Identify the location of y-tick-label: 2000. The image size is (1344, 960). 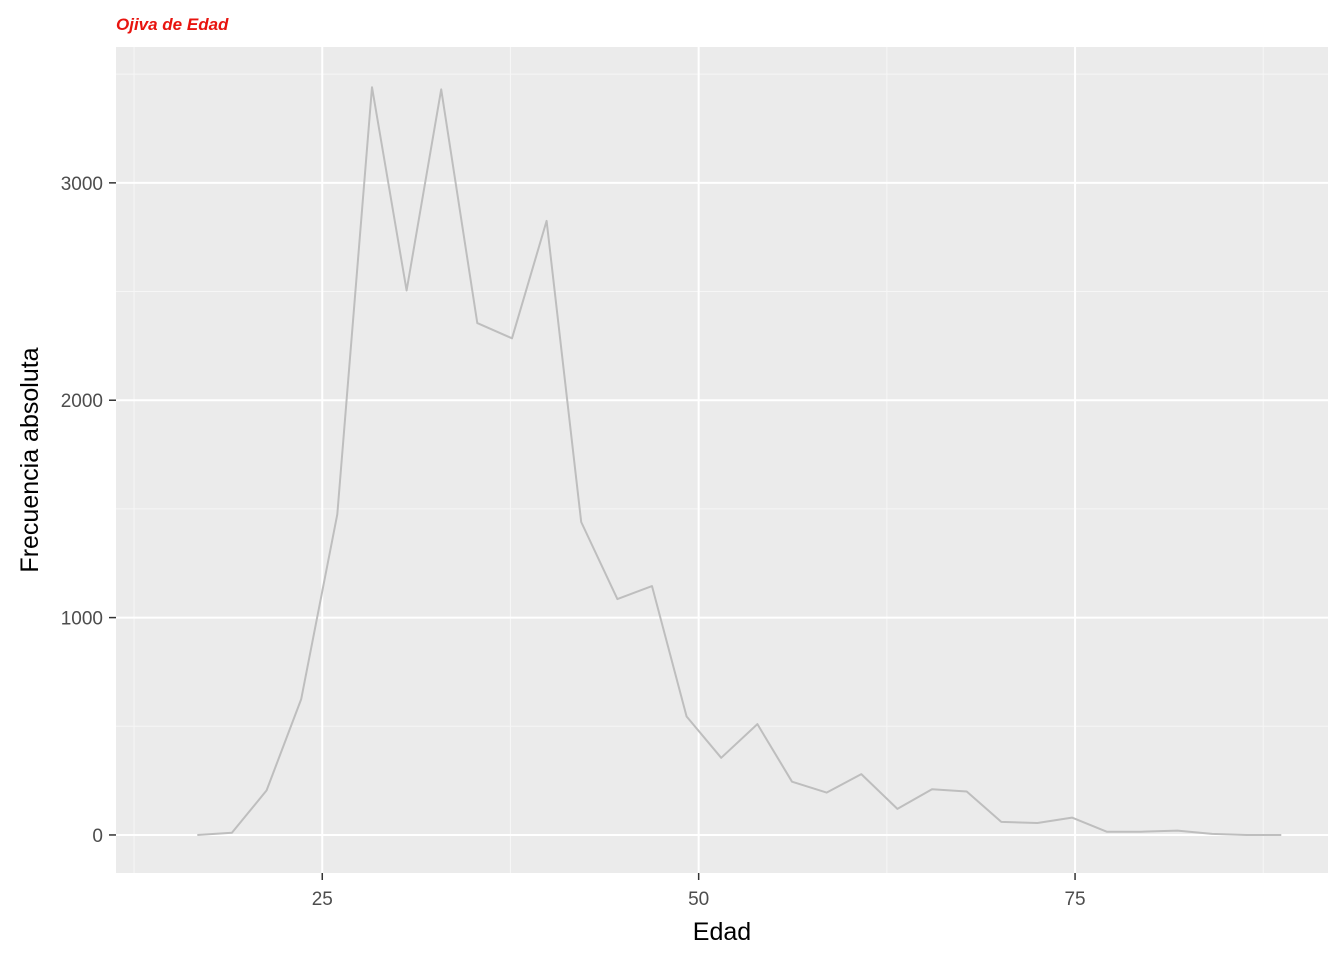
(82, 401).